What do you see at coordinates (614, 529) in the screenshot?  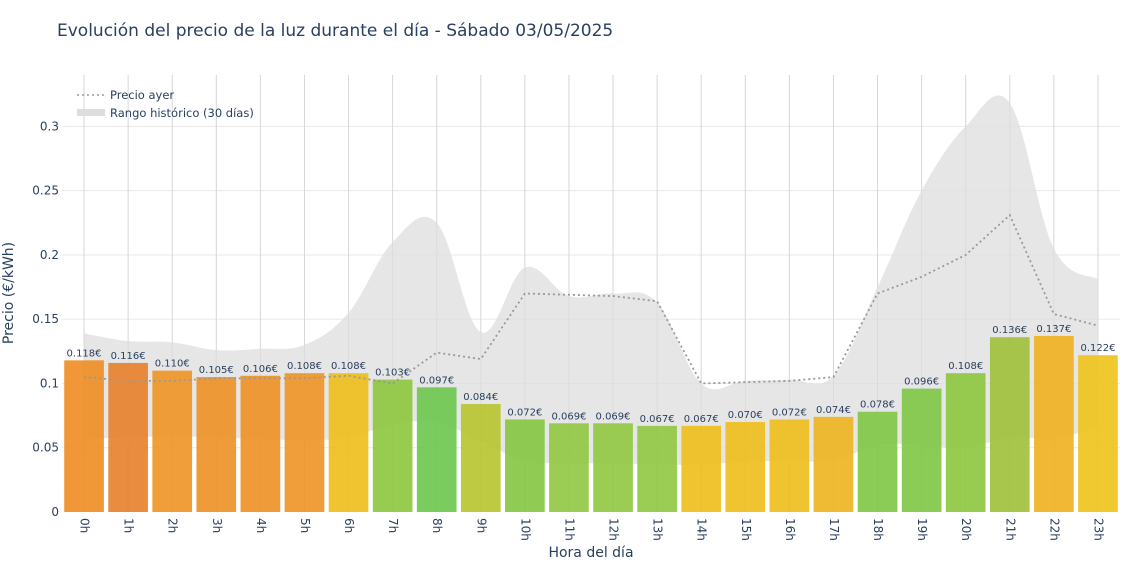 I see `x-tick-label: 12h` at bounding box center [614, 529].